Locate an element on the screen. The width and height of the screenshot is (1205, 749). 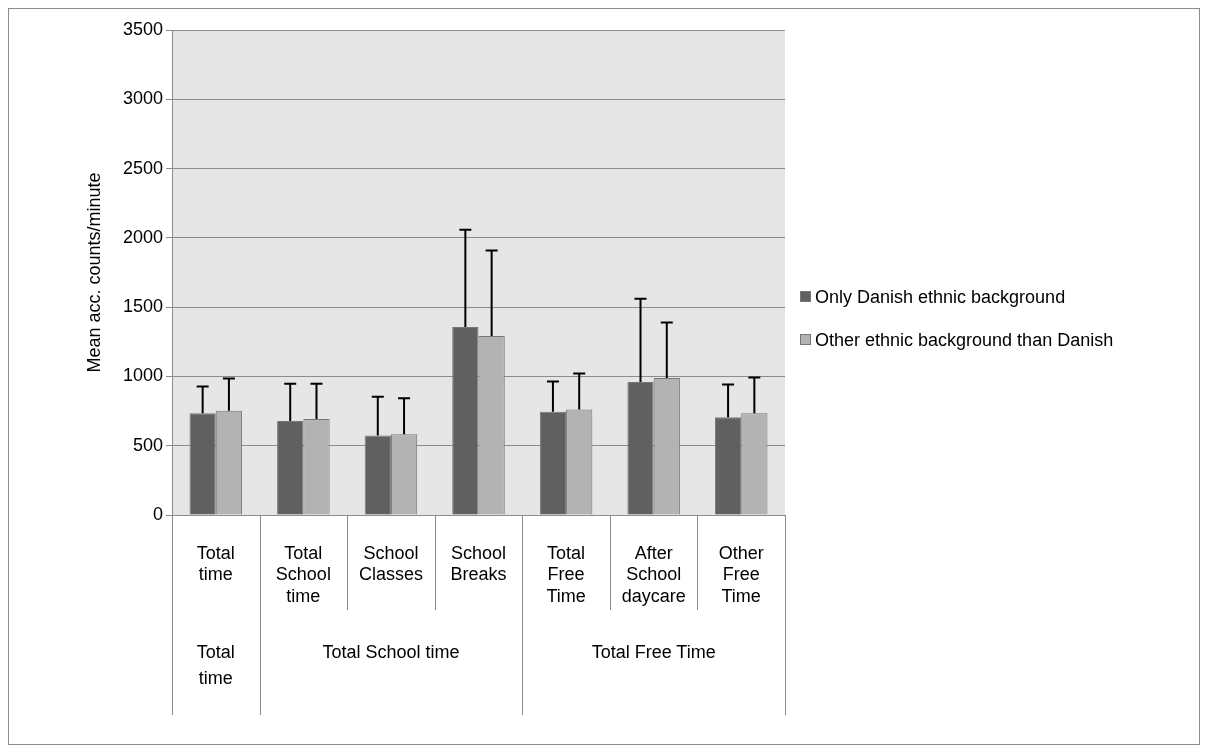
y-tick-label: 3500 is located at coordinates (142, 28).